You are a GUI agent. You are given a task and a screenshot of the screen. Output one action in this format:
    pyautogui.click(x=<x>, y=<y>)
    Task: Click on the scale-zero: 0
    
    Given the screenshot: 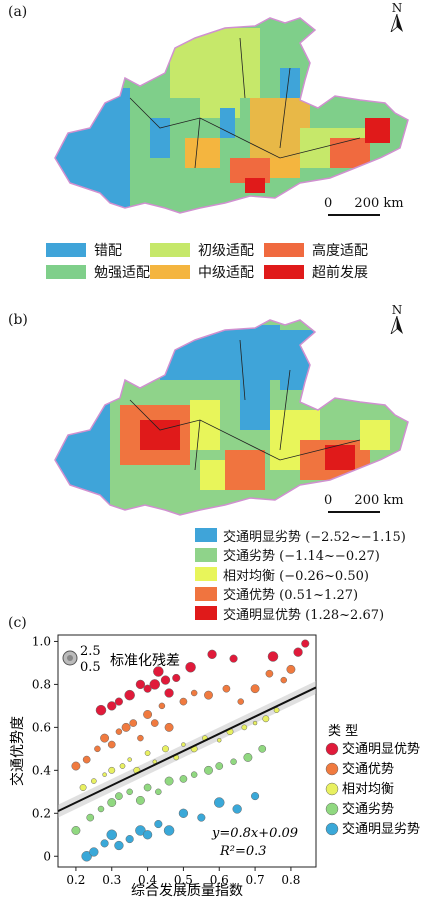 What is the action you would take?
    pyautogui.click(x=328, y=500)
    